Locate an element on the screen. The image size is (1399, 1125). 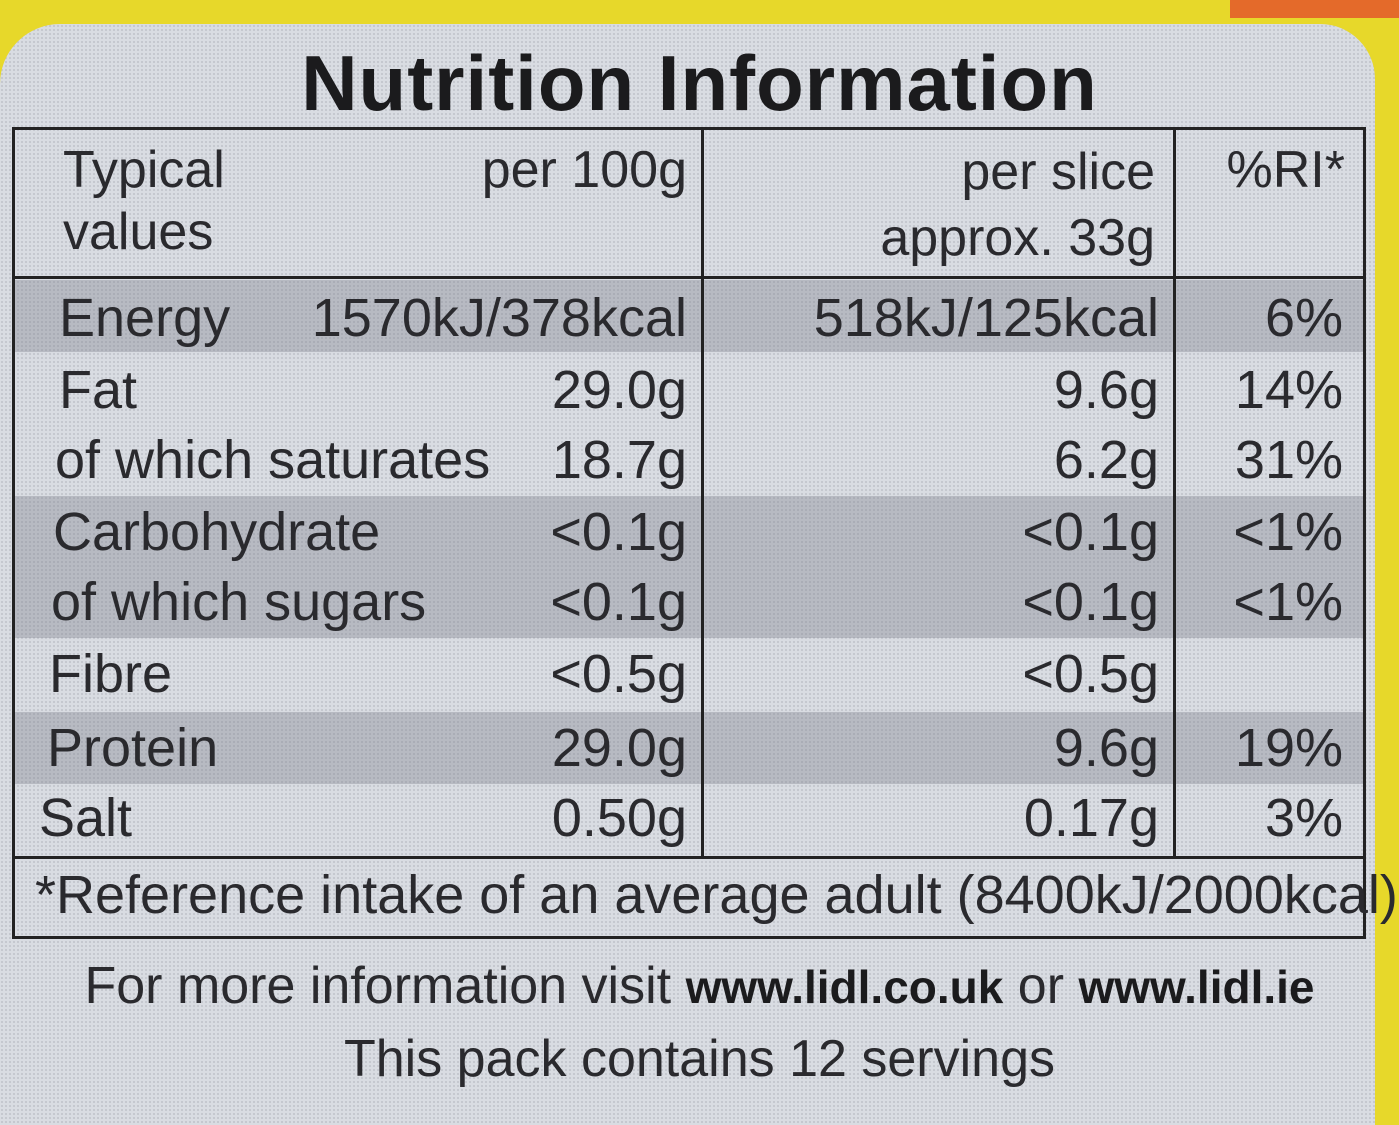
header-divider is located at coordinates (689, 277).